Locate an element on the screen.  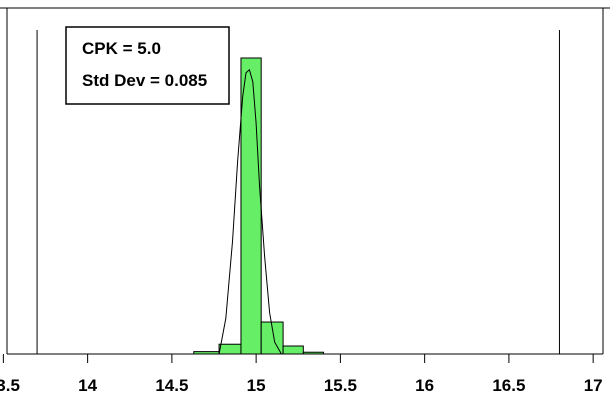
x-tick-label: 15 is located at coordinates (256, 385).